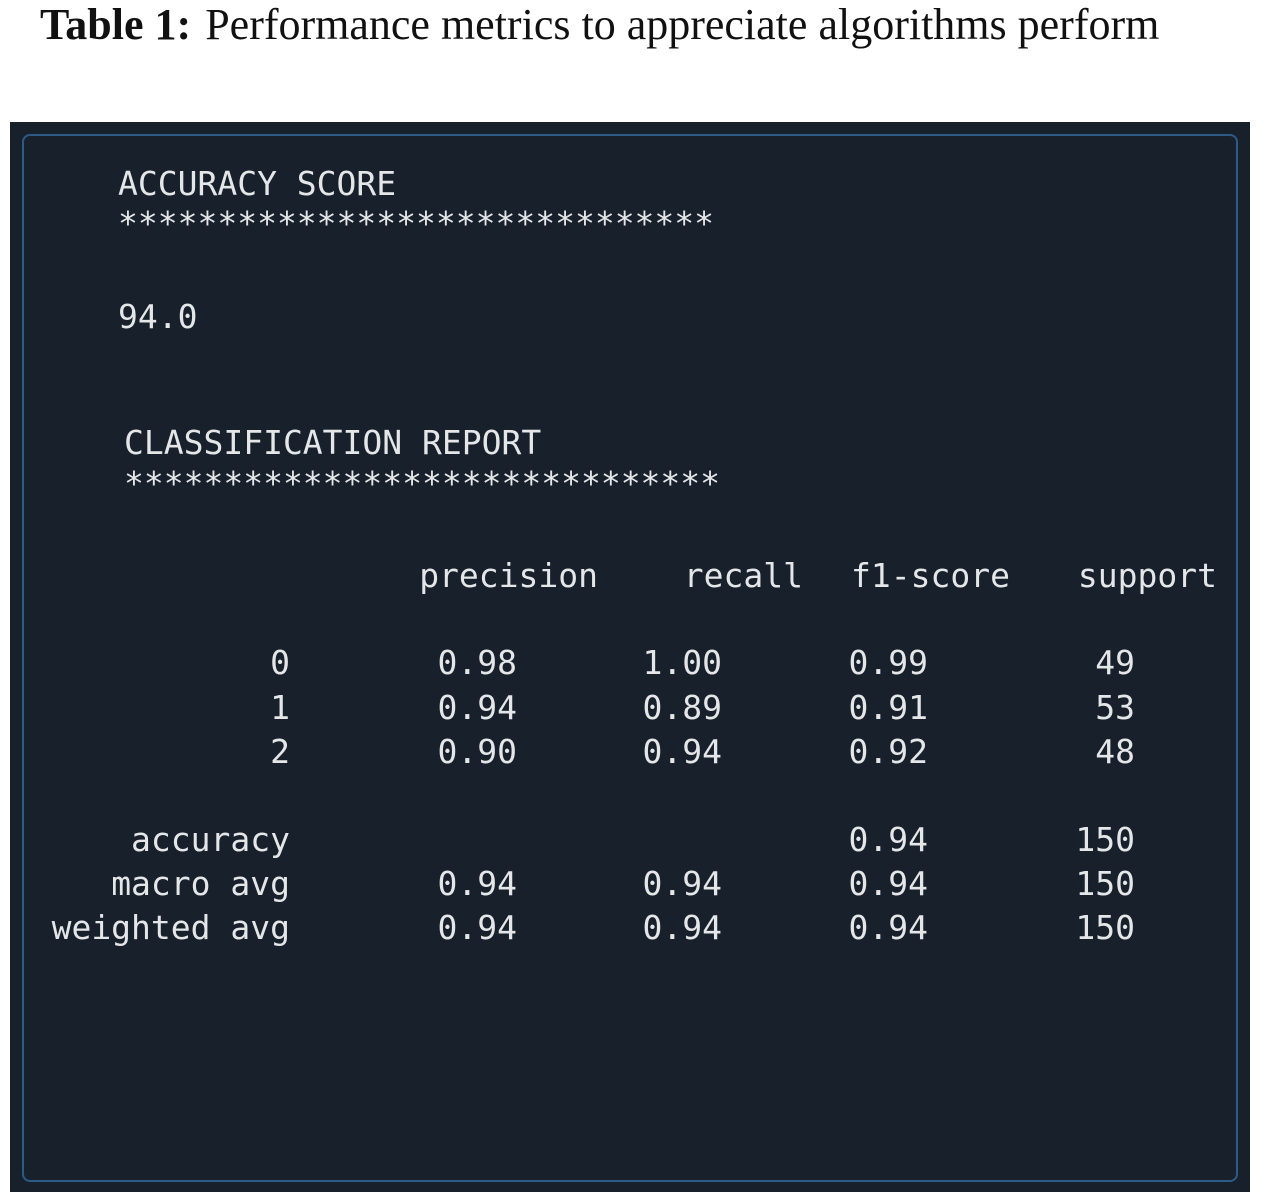  What do you see at coordinates (1147, 575) in the screenshot?
I see `column-header: support` at bounding box center [1147, 575].